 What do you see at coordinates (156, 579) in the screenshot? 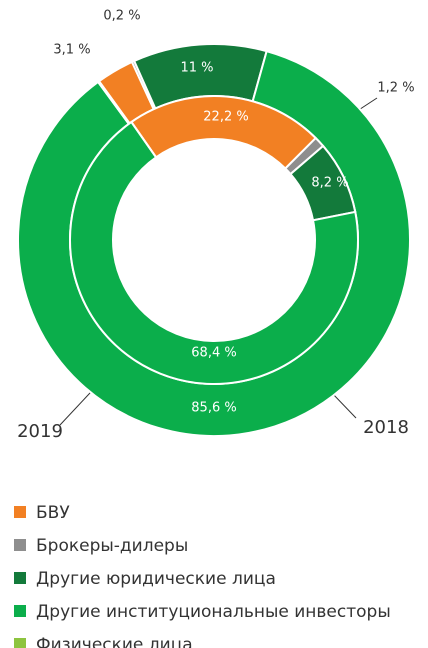
I see `legend-label: Другие юридические лица` at bounding box center [156, 579].